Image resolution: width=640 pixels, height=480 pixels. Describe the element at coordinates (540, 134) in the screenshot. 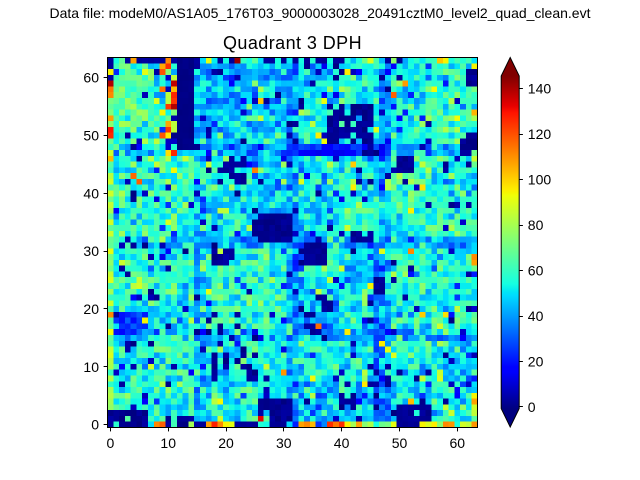

I see `svg-text: 120` at that location.